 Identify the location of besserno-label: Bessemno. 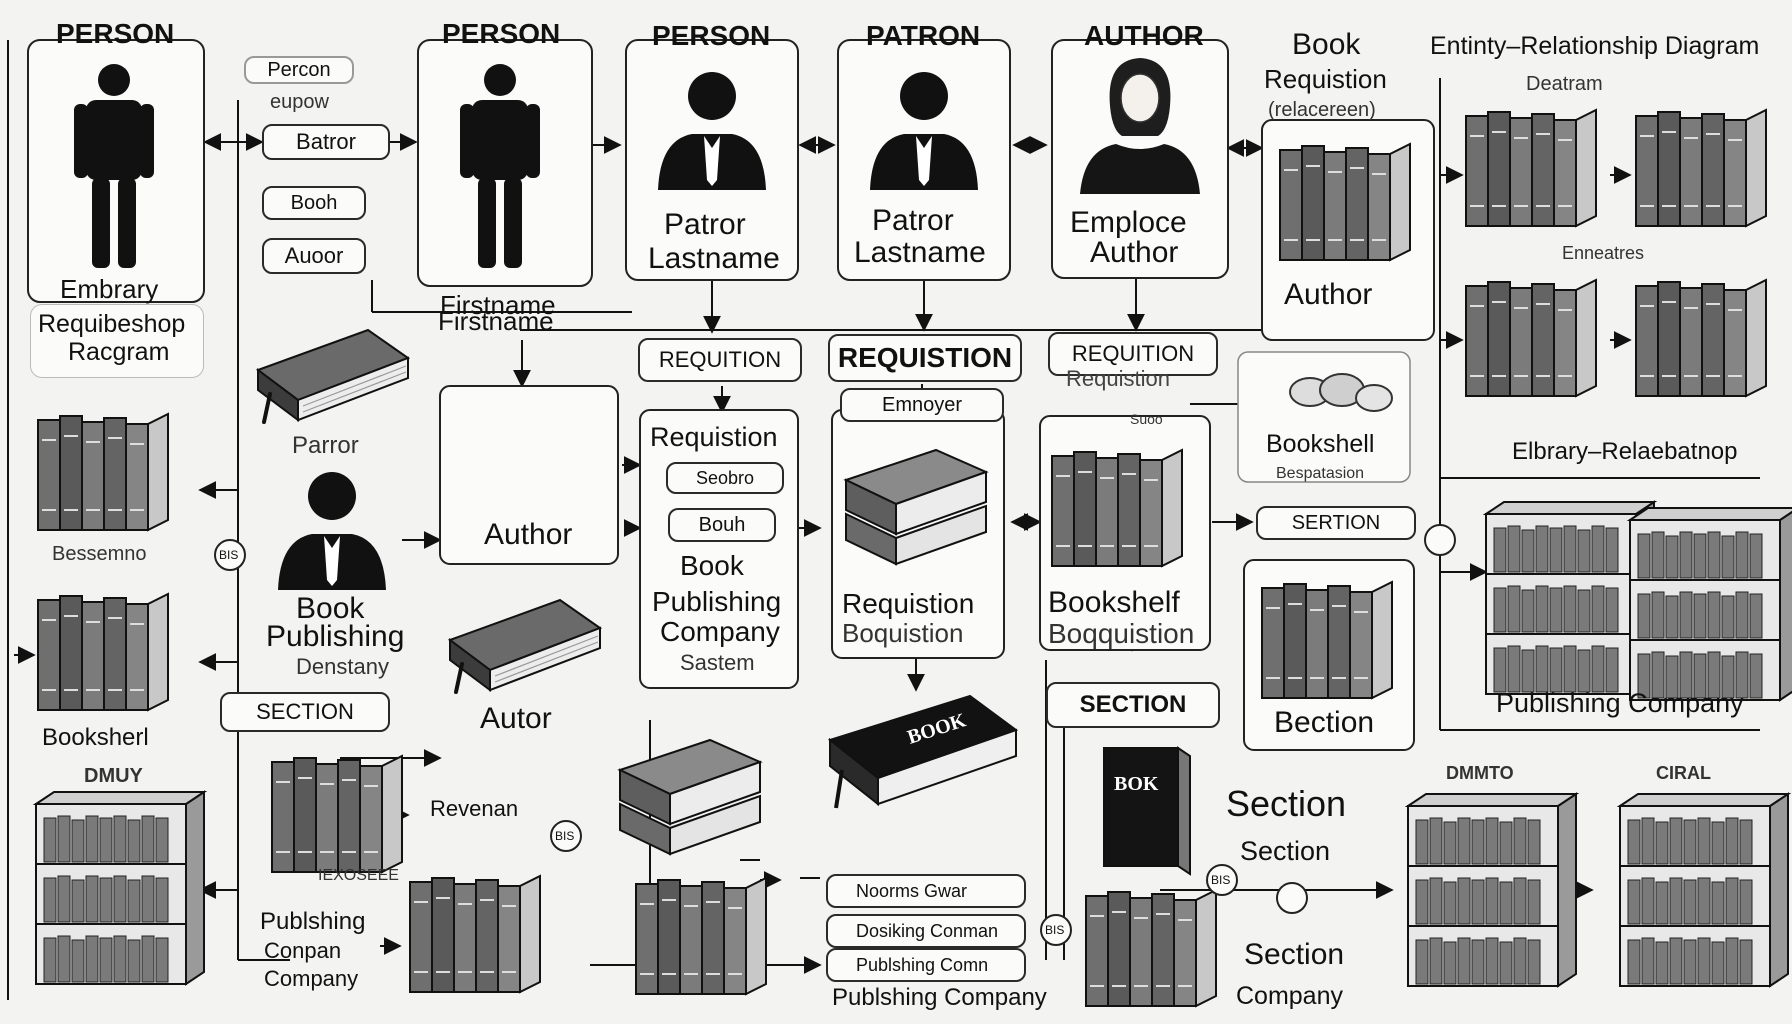
(99, 554).